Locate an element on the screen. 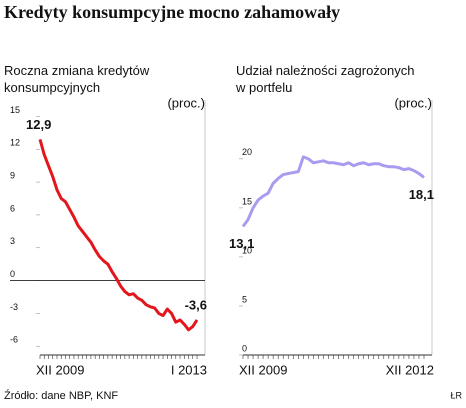 The height and width of the screenshot is (408, 466). y-tick-label: 10 is located at coordinates (247, 250).